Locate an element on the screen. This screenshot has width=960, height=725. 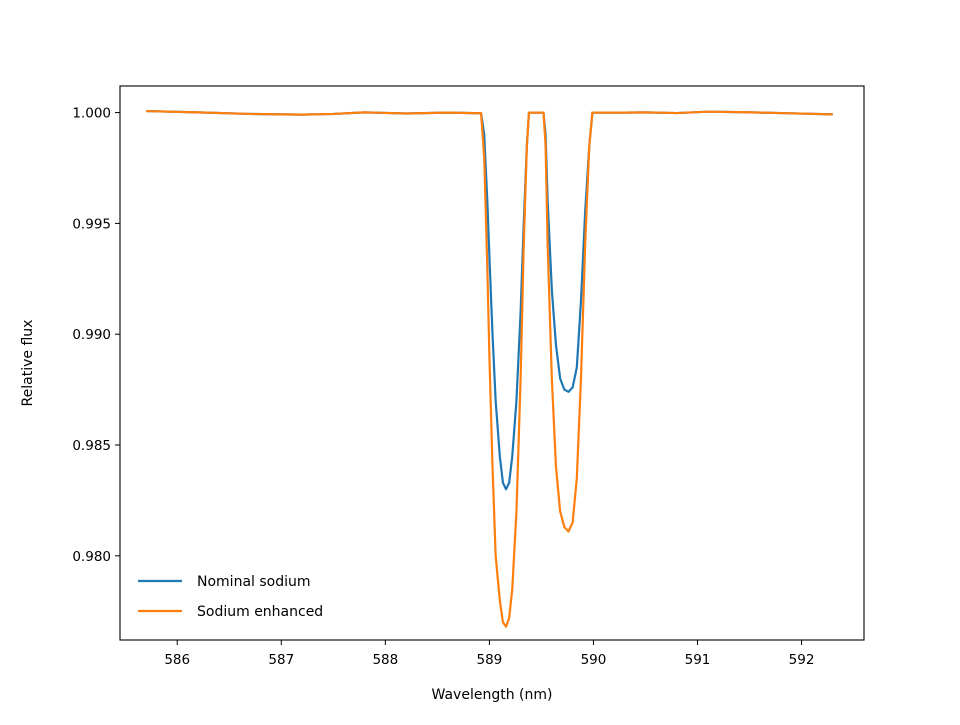
y-tick-label: 0.995 is located at coordinates (91, 224).